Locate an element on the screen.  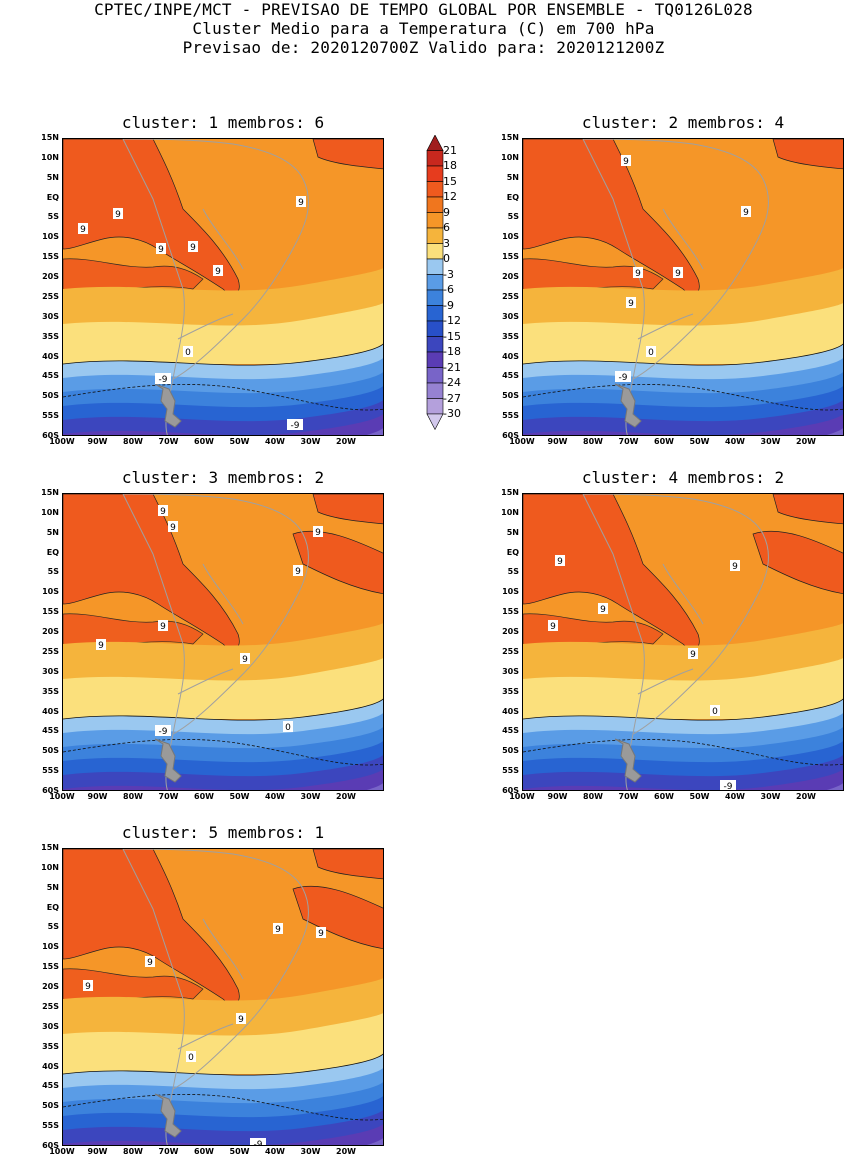
cluster-title: cluster: 3 membros: 2 is located at coordinates (223, 477).